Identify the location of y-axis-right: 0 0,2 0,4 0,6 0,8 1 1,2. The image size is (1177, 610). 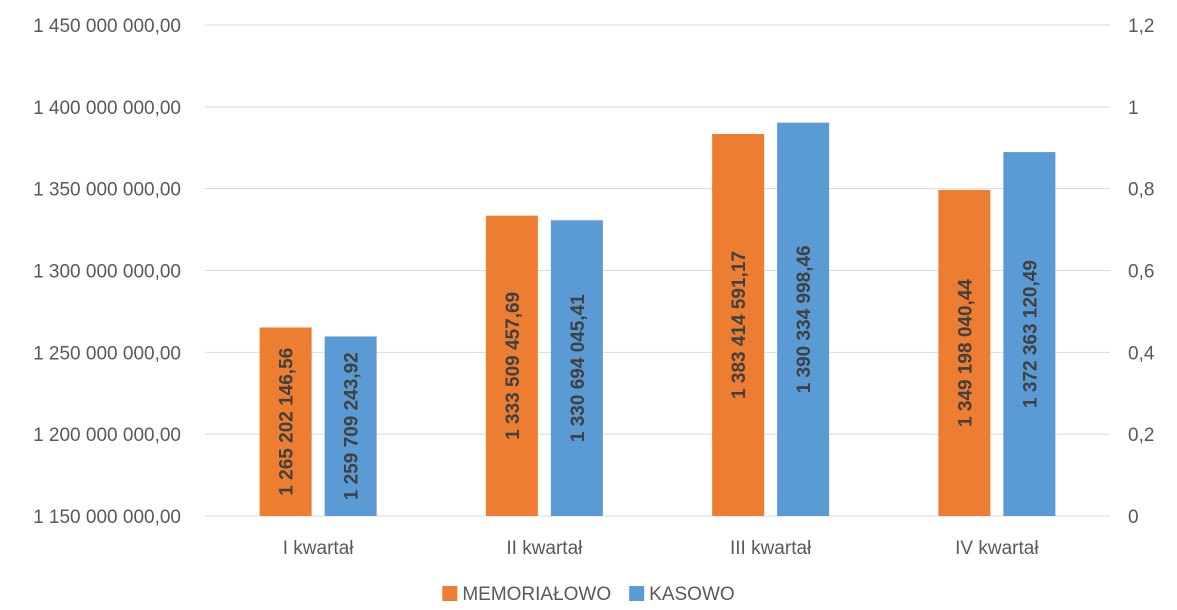
(1141, 272).